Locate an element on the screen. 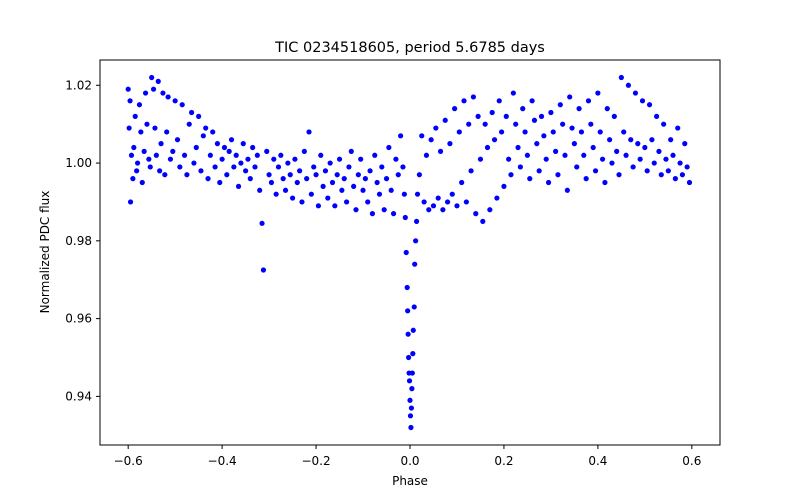 The width and height of the screenshot is (800, 500). y-tick-label: 0.96 is located at coordinates (78, 319).